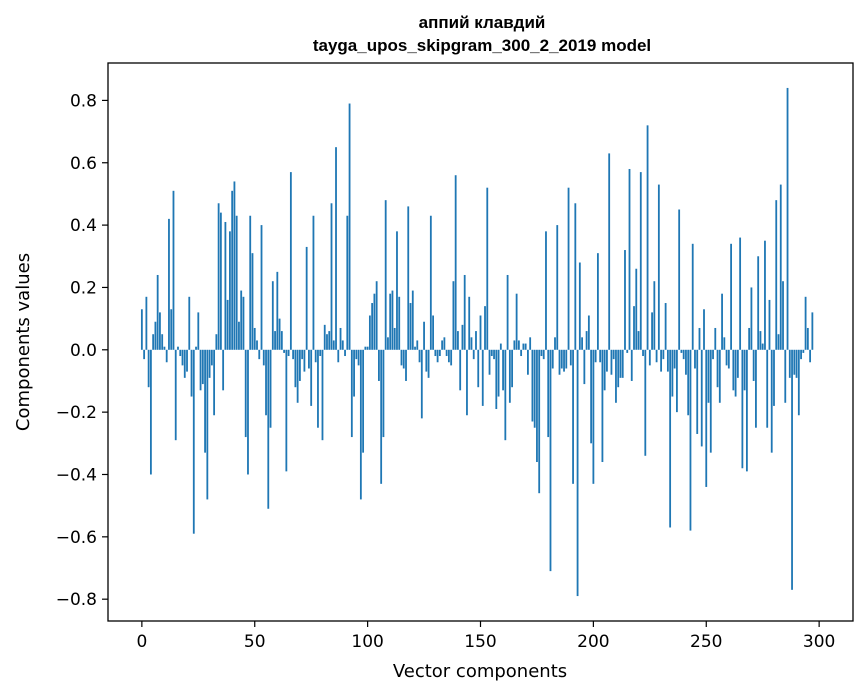 The image size is (867, 696). Describe the element at coordinates (706, 642) in the screenshot. I see `x-tick-label: 250` at that location.